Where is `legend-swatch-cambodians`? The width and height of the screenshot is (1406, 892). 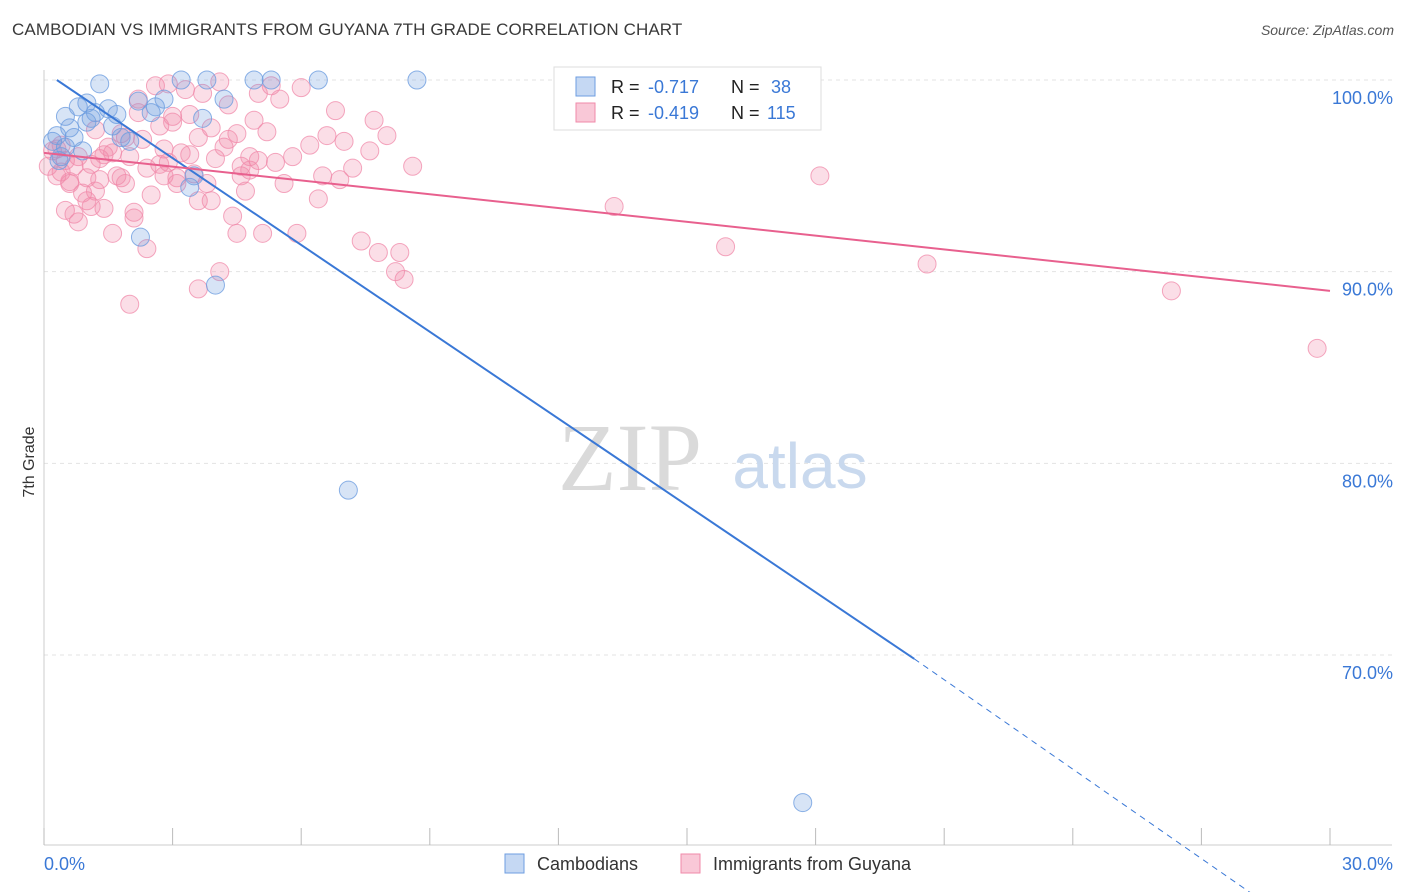 legend-swatch-cambodians is located at coordinates (514, 863).